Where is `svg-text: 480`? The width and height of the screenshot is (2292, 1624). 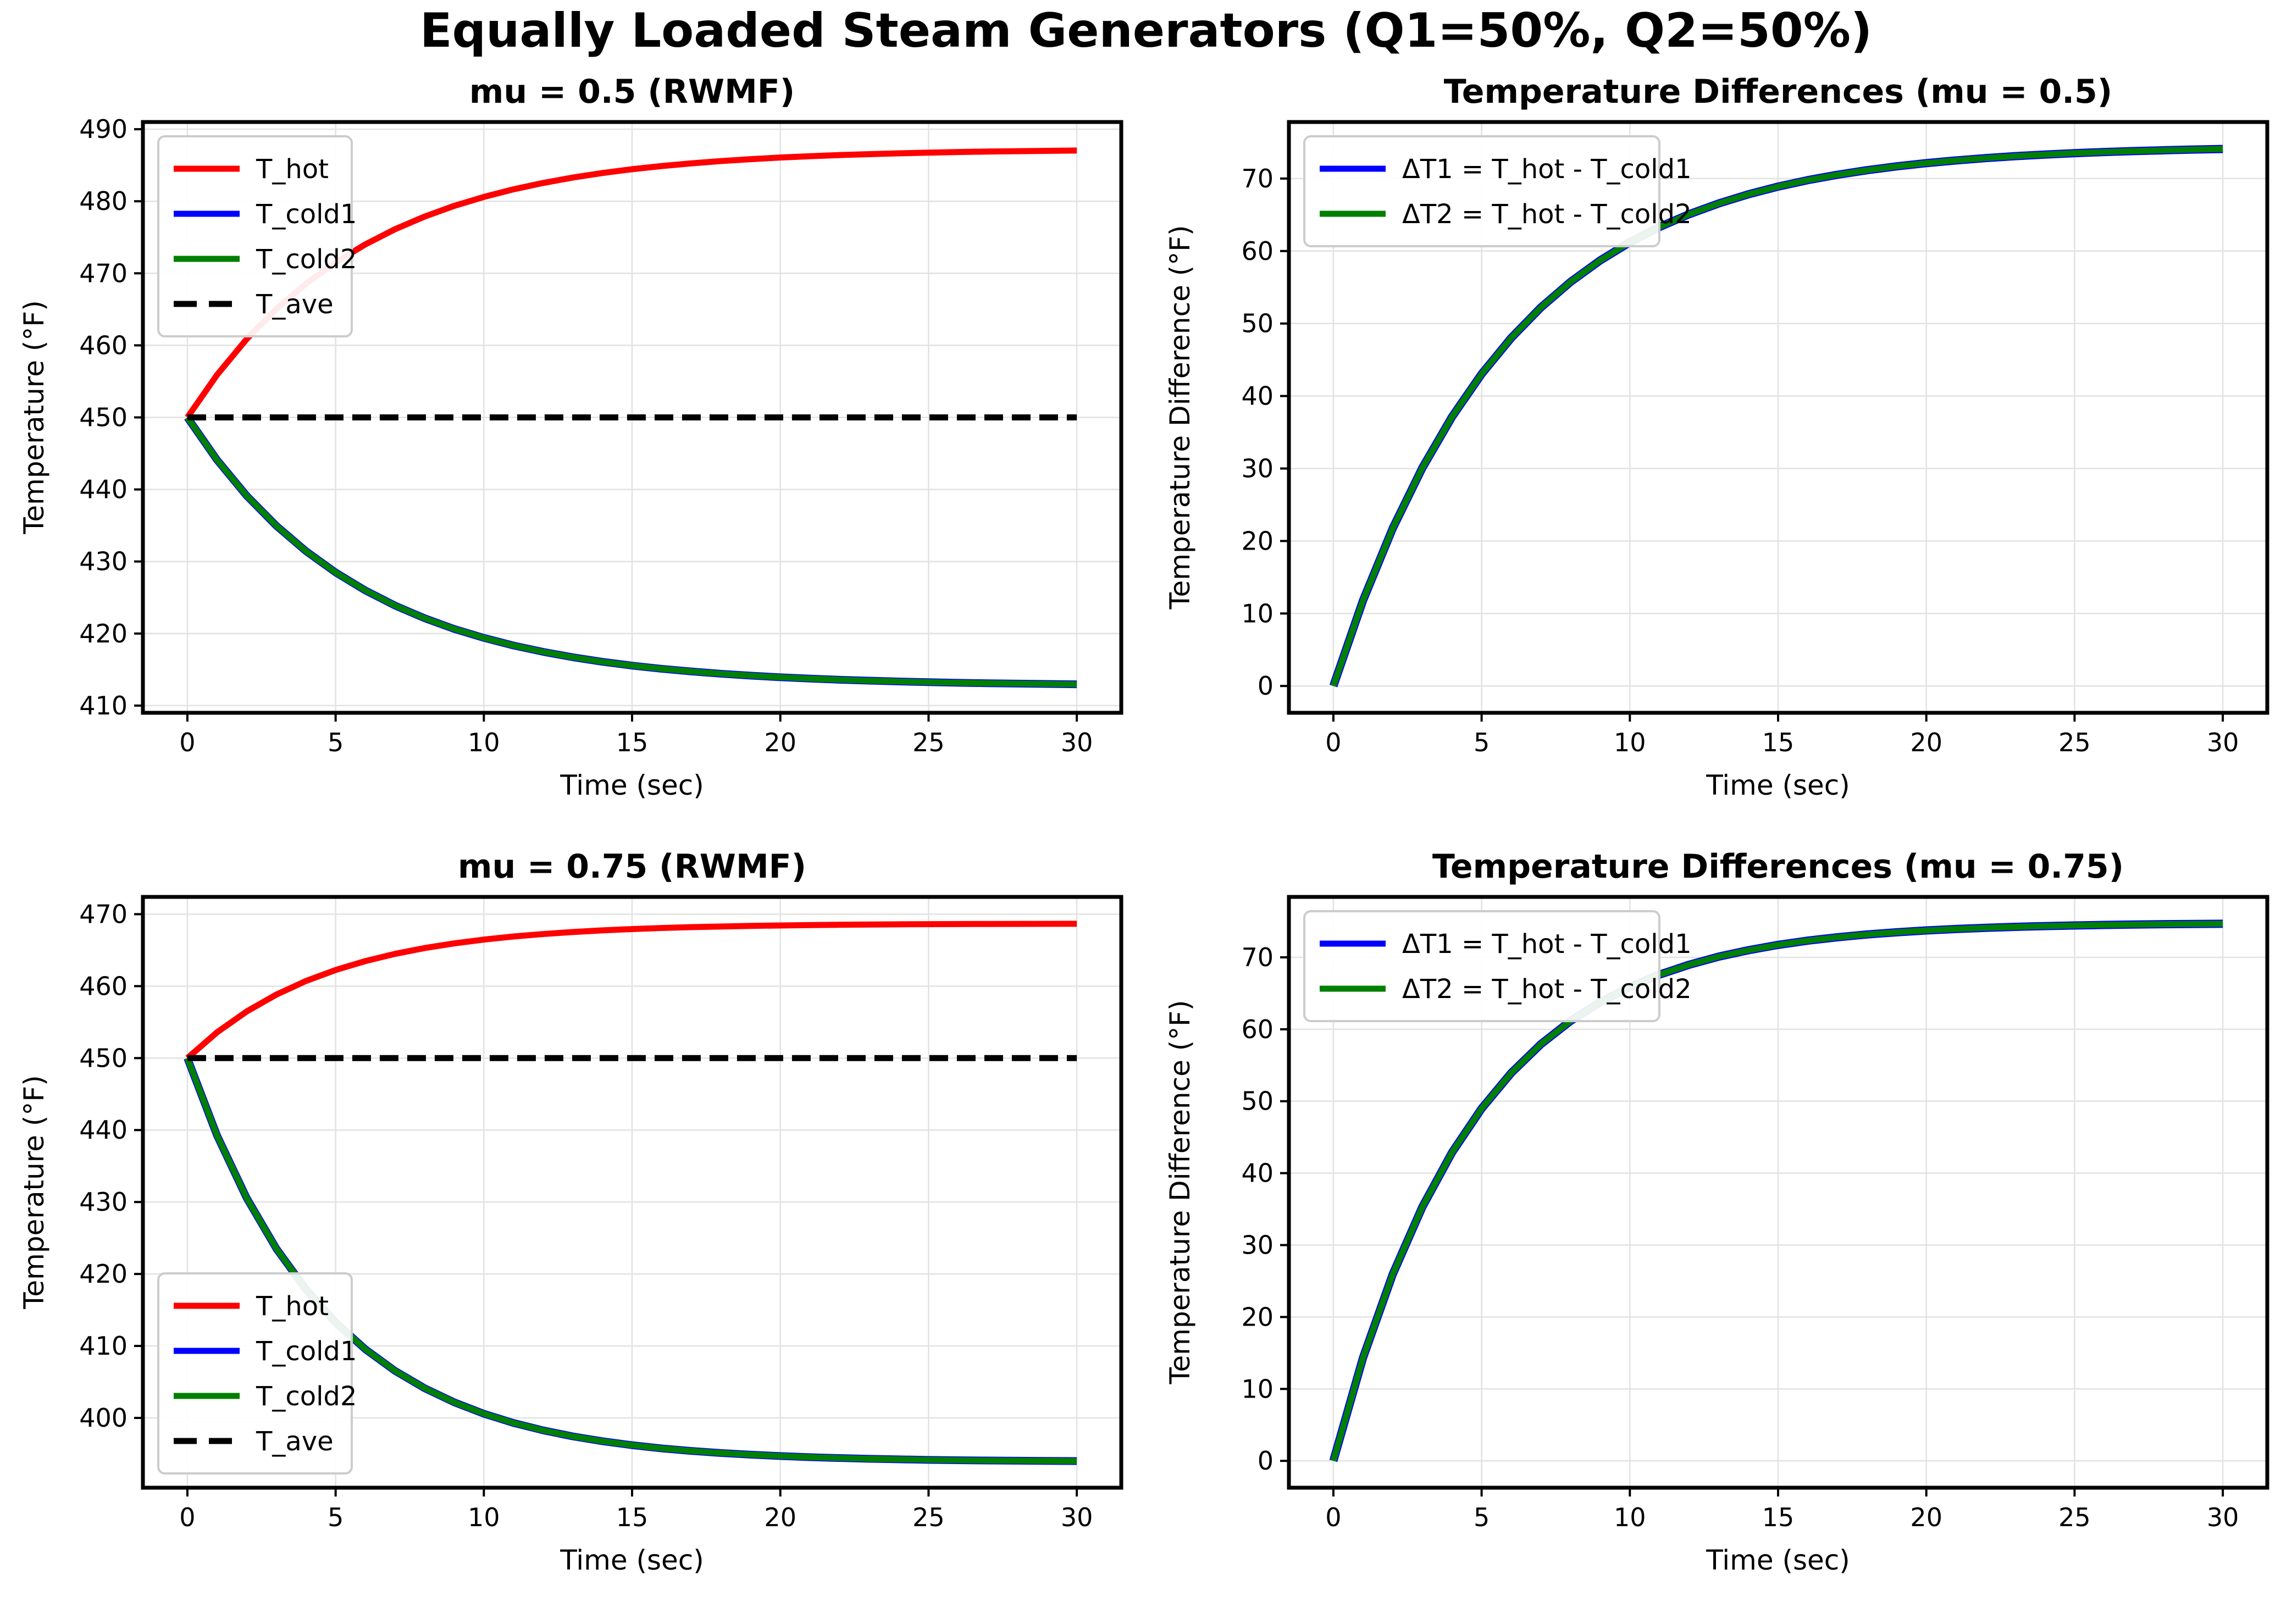 svg-text: 480 is located at coordinates (103, 201).